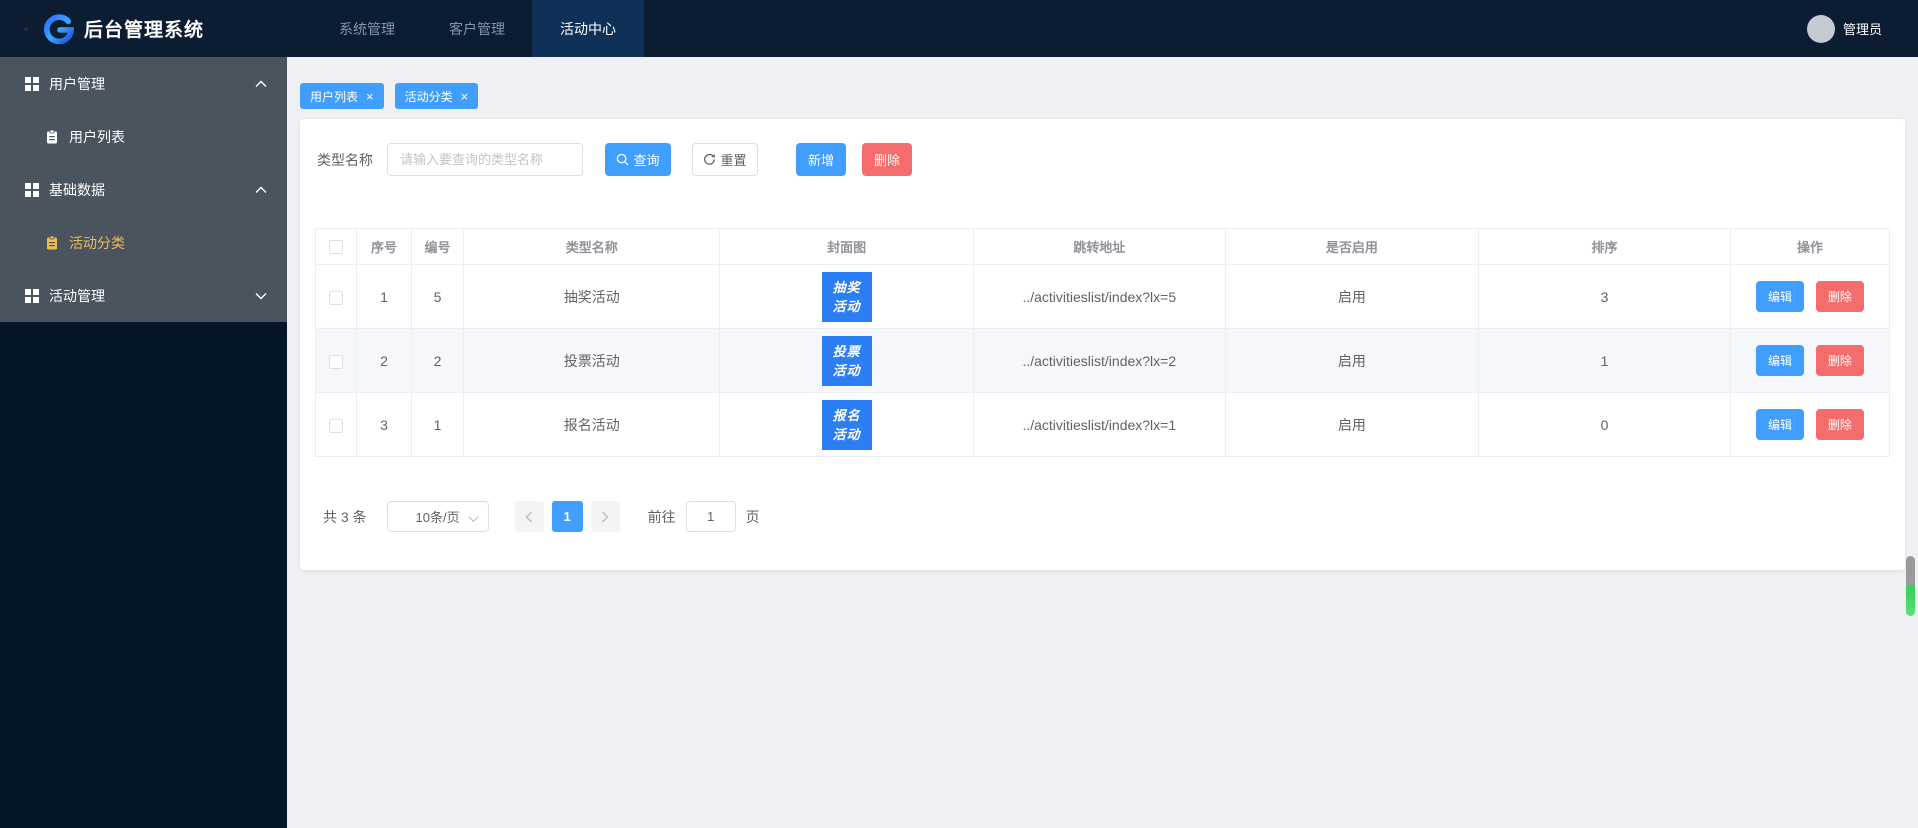 The height and width of the screenshot is (828, 1918). What do you see at coordinates (384, 360) in the screenshot?
I see `cell-index: 2` at bounding box center [384, 360].